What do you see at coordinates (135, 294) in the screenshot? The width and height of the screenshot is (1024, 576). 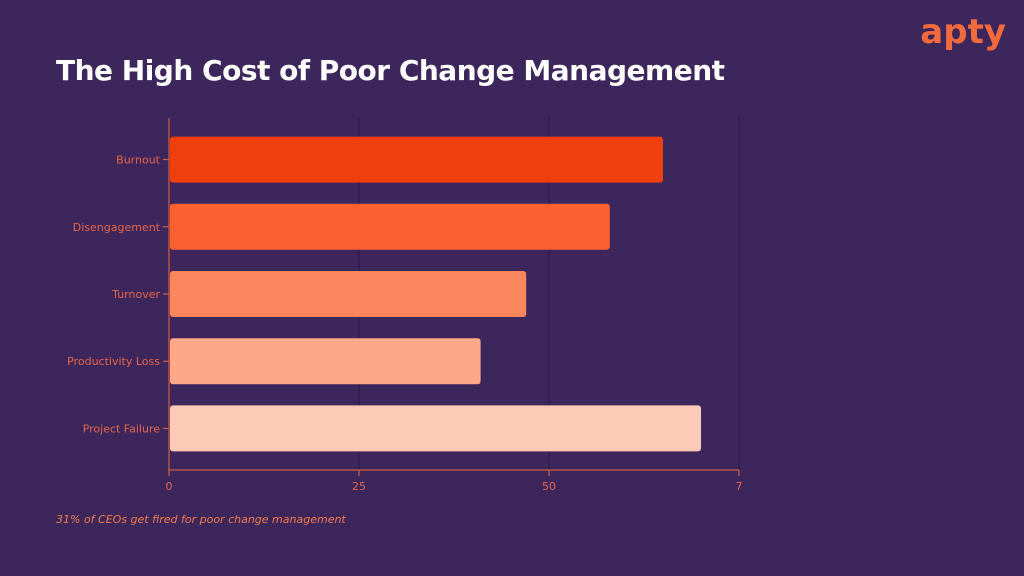 I see `category-label: Turnover` at bounding box center [135, 294].